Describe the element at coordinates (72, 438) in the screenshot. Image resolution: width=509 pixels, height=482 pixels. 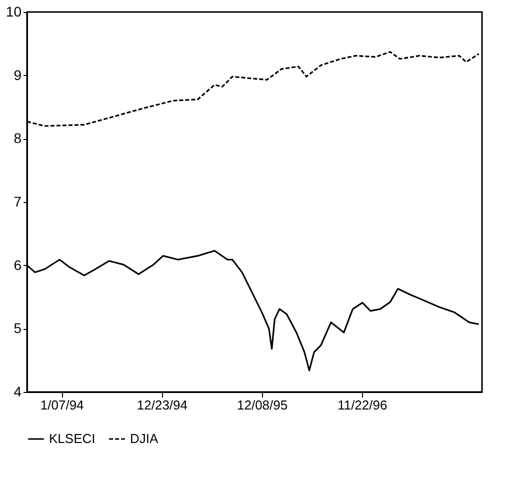
I see `legend-label: KLSECI` at that location.